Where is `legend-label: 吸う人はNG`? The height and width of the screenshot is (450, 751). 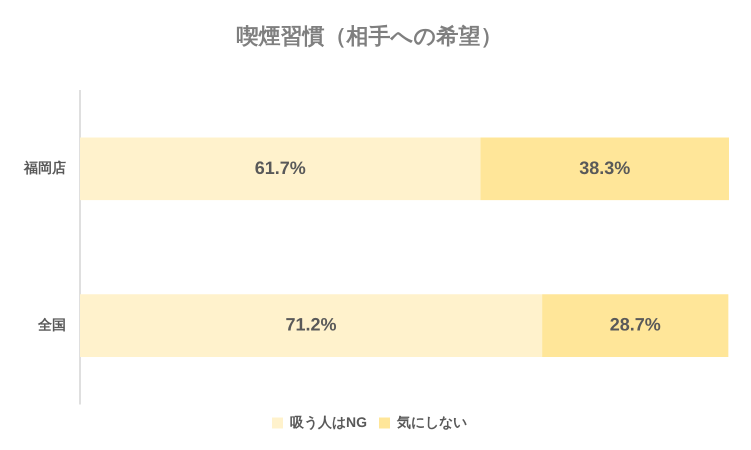 legend-label: 吸う人はNG is located at coordinates (329, 422).